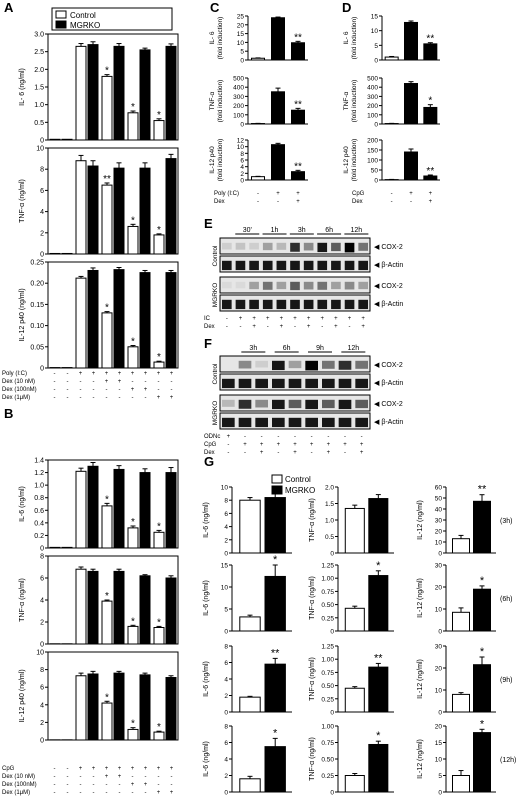  Describe the element at coordinates (39, 498) in the screenshot. I see `y-tick-label: 0.8` at that location.